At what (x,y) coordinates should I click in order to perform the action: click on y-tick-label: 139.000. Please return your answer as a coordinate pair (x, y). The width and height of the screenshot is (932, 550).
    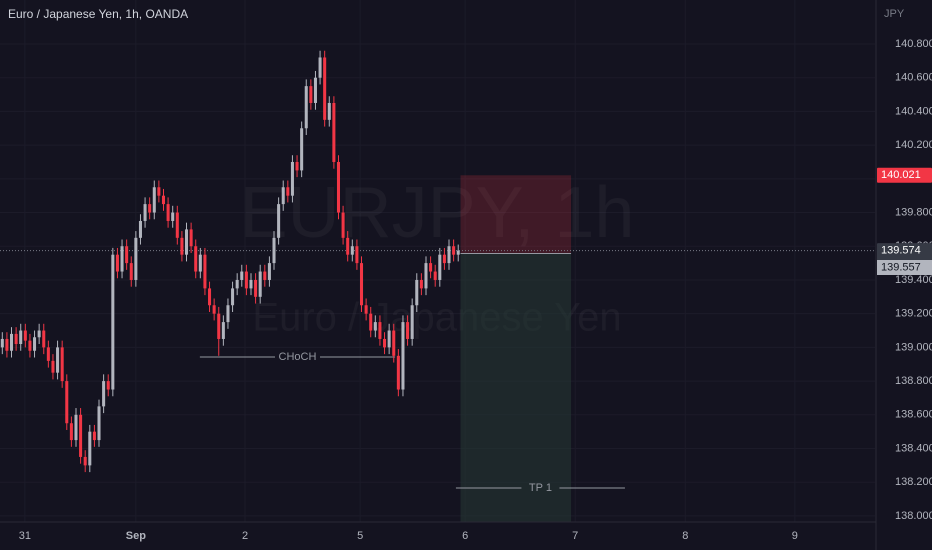
    Looking at the image, I should click on (913, 347).